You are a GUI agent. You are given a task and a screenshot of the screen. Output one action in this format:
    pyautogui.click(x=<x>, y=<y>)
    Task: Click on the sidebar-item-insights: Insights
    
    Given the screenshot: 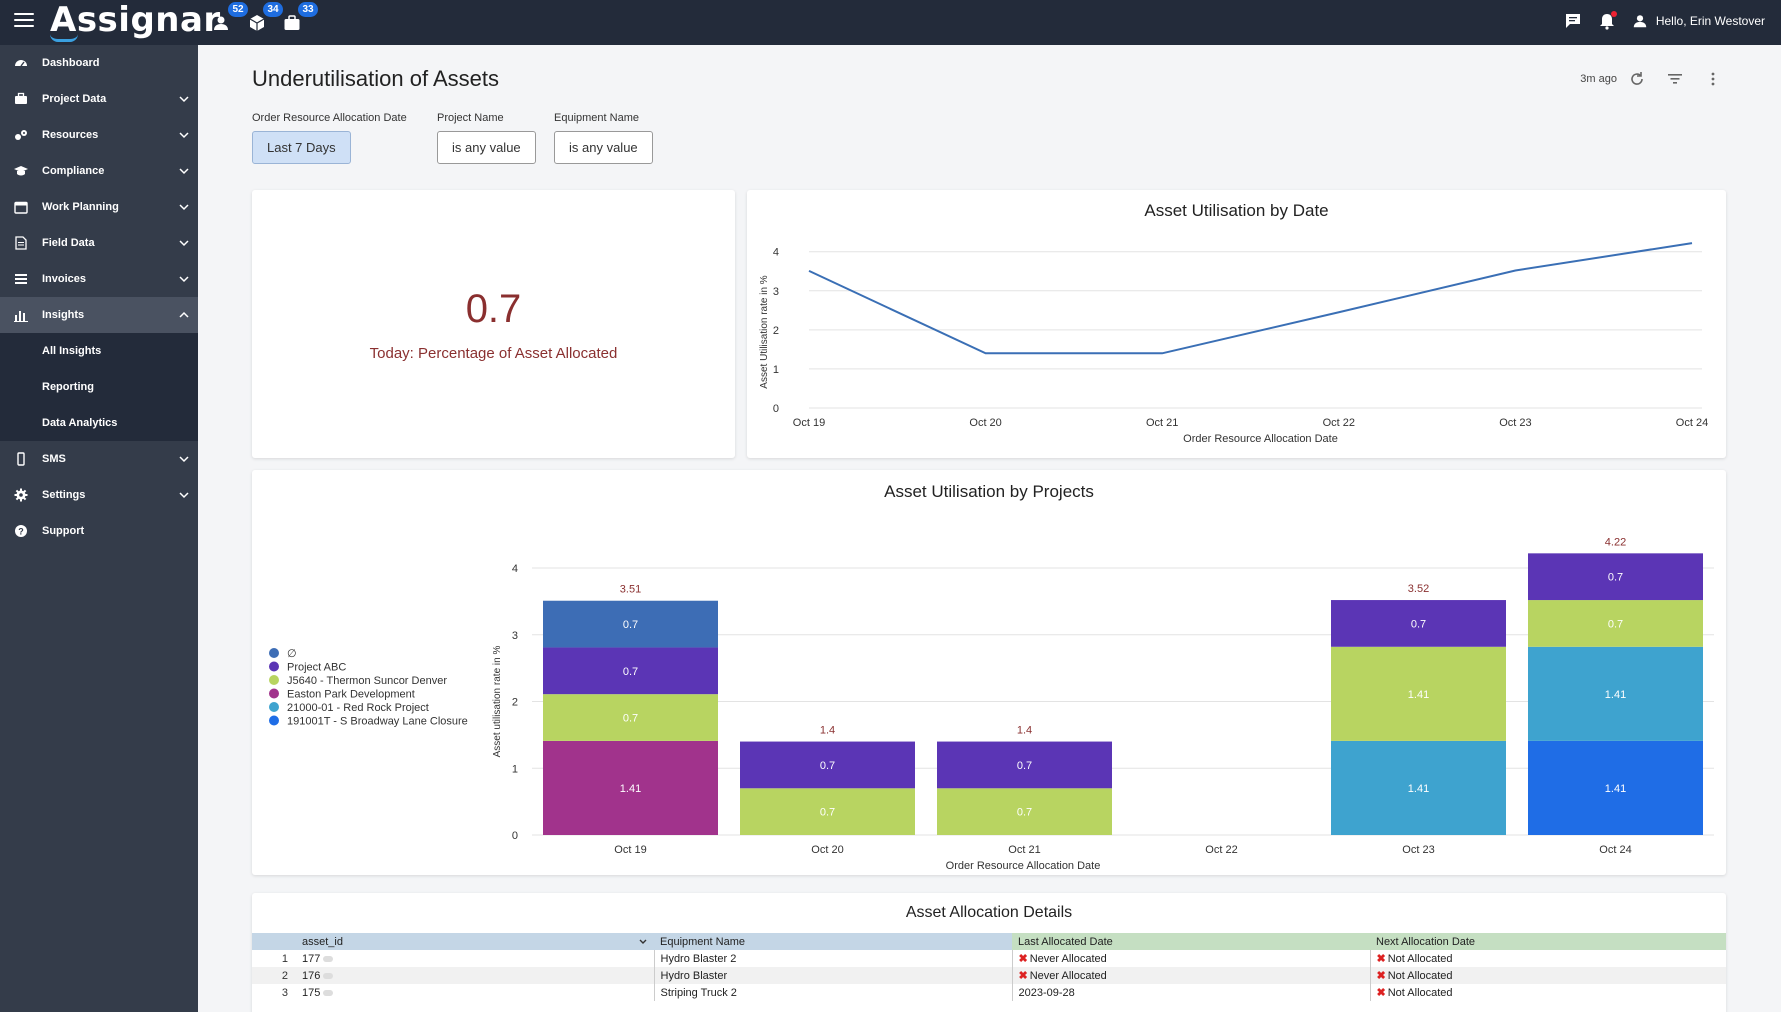 What is the action you would take?
    pyautogui.click(x=99, y=315)
    